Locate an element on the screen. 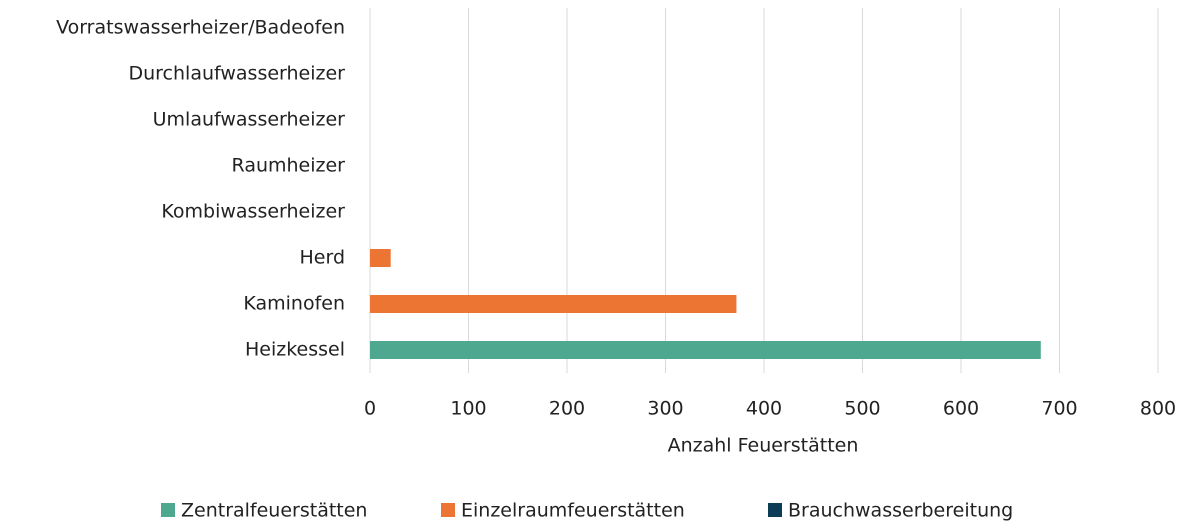  legend-label: Zentralfeuerstätten is located at coordinates (274, 511).